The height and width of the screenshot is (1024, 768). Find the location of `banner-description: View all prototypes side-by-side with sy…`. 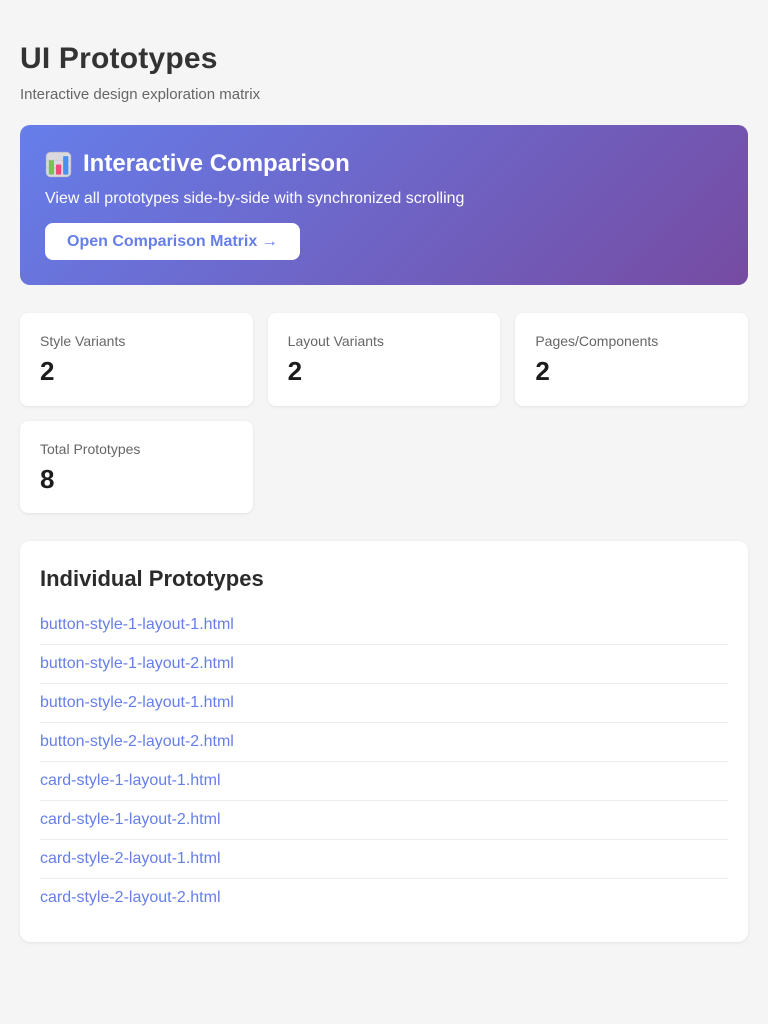

banner-description: View all prototypes side-by-side with sy… is located at coordinates (255, 198).